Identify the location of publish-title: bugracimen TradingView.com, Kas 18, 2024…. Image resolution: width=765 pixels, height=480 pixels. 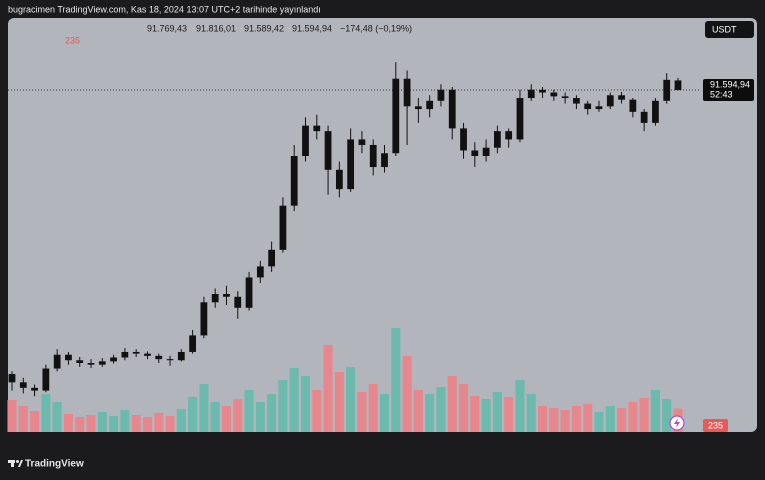
(164, 9).